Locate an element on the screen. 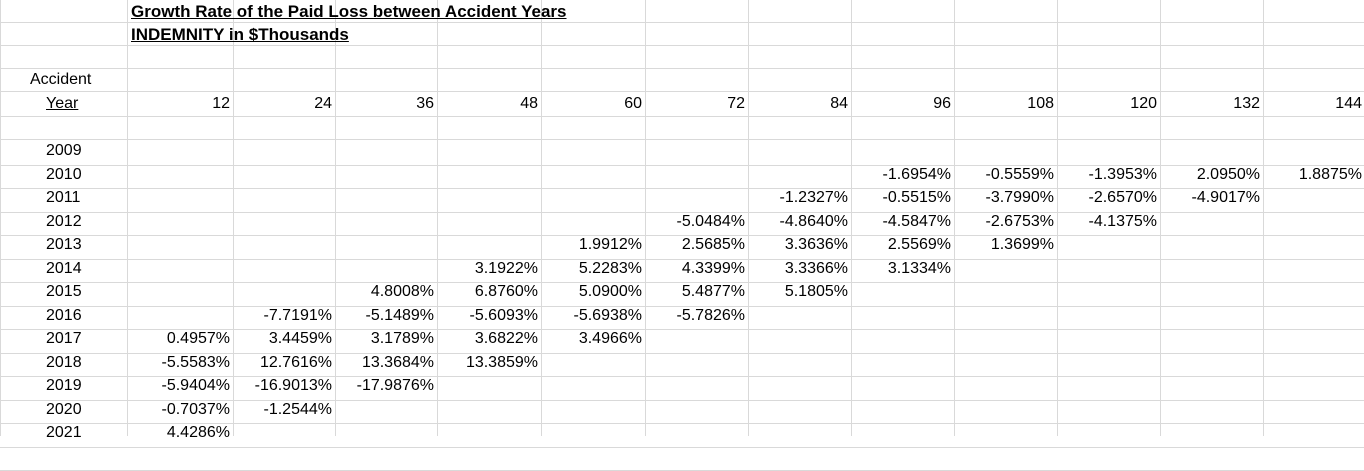 This screenshot has width=1364, height=471. growth-rate-cell: -5.7826% is located at coordinates (711, 315).